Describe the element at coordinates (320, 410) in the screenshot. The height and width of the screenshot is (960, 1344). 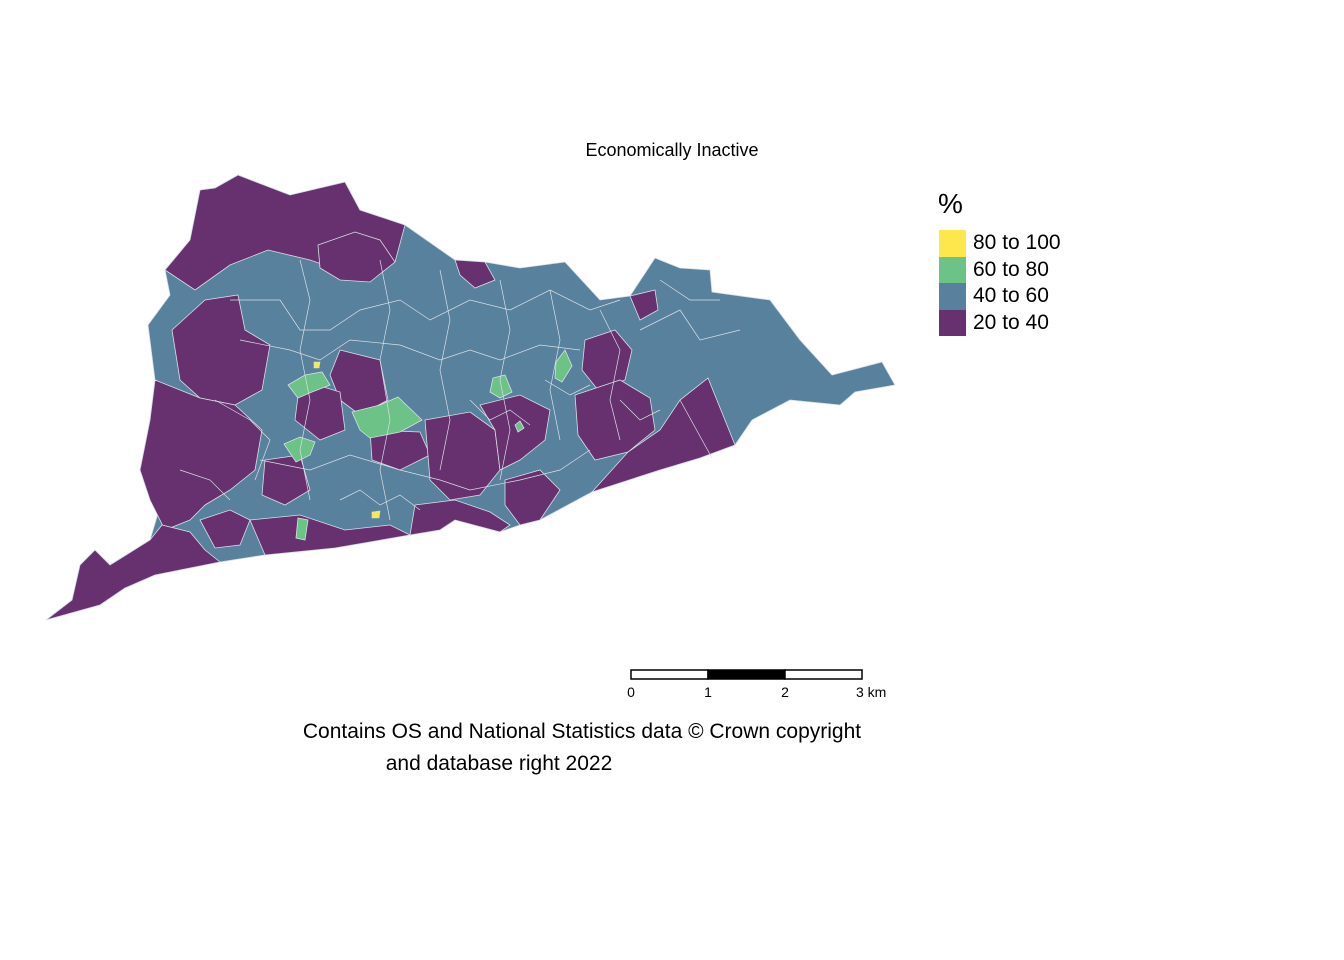
I see `region-centre-c` at that location.